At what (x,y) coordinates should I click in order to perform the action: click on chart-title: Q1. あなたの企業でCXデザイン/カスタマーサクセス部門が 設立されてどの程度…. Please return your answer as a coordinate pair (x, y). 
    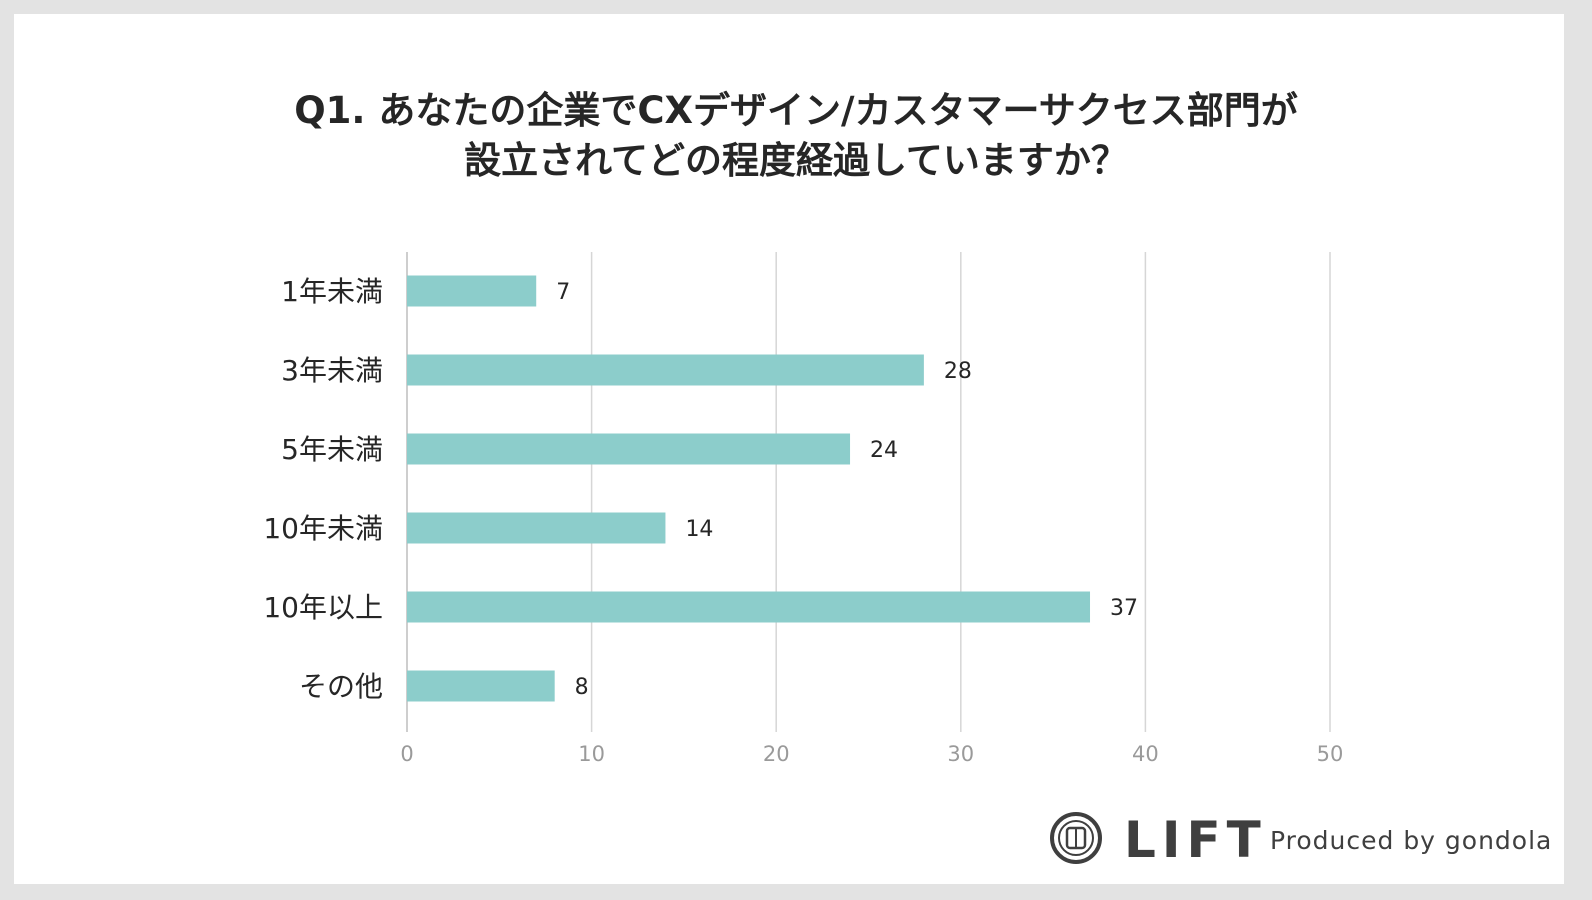
    Looking at the image, I should click on (796, 136).